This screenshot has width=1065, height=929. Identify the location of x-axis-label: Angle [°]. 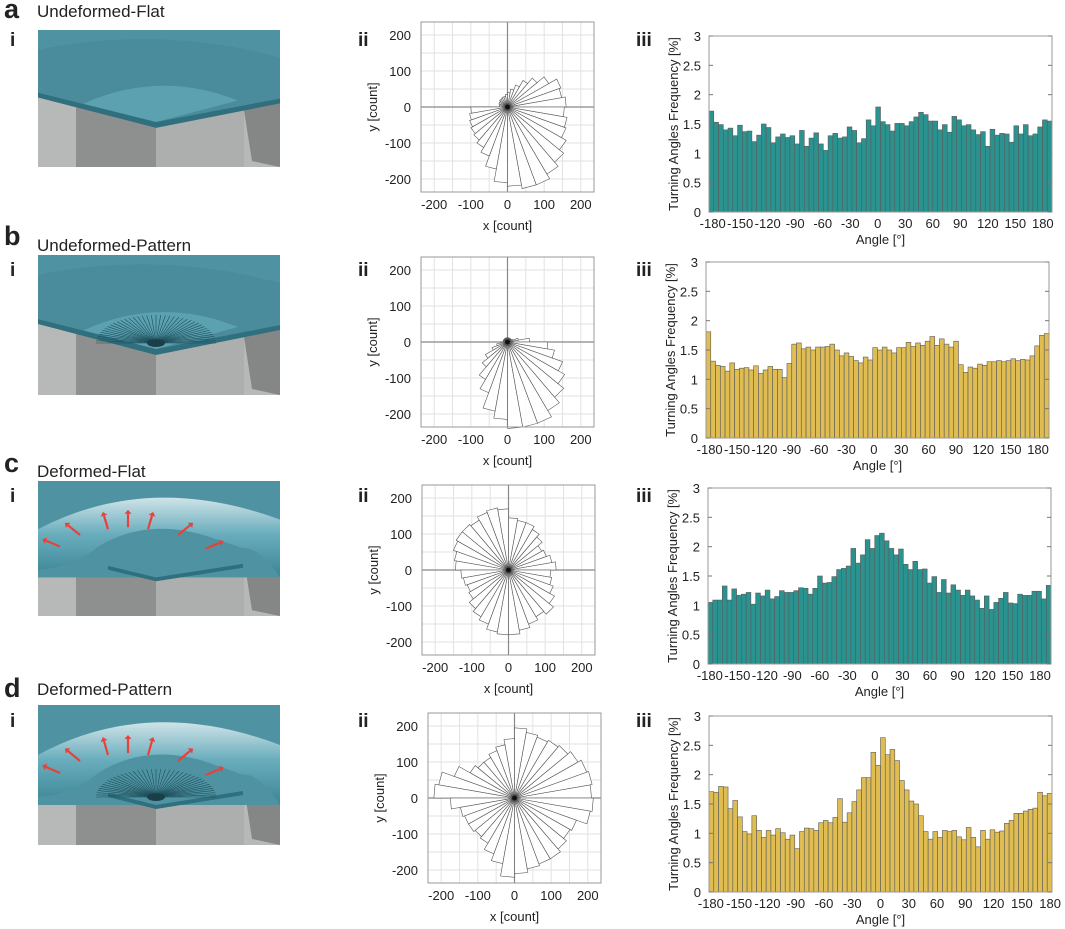
(880, 239).